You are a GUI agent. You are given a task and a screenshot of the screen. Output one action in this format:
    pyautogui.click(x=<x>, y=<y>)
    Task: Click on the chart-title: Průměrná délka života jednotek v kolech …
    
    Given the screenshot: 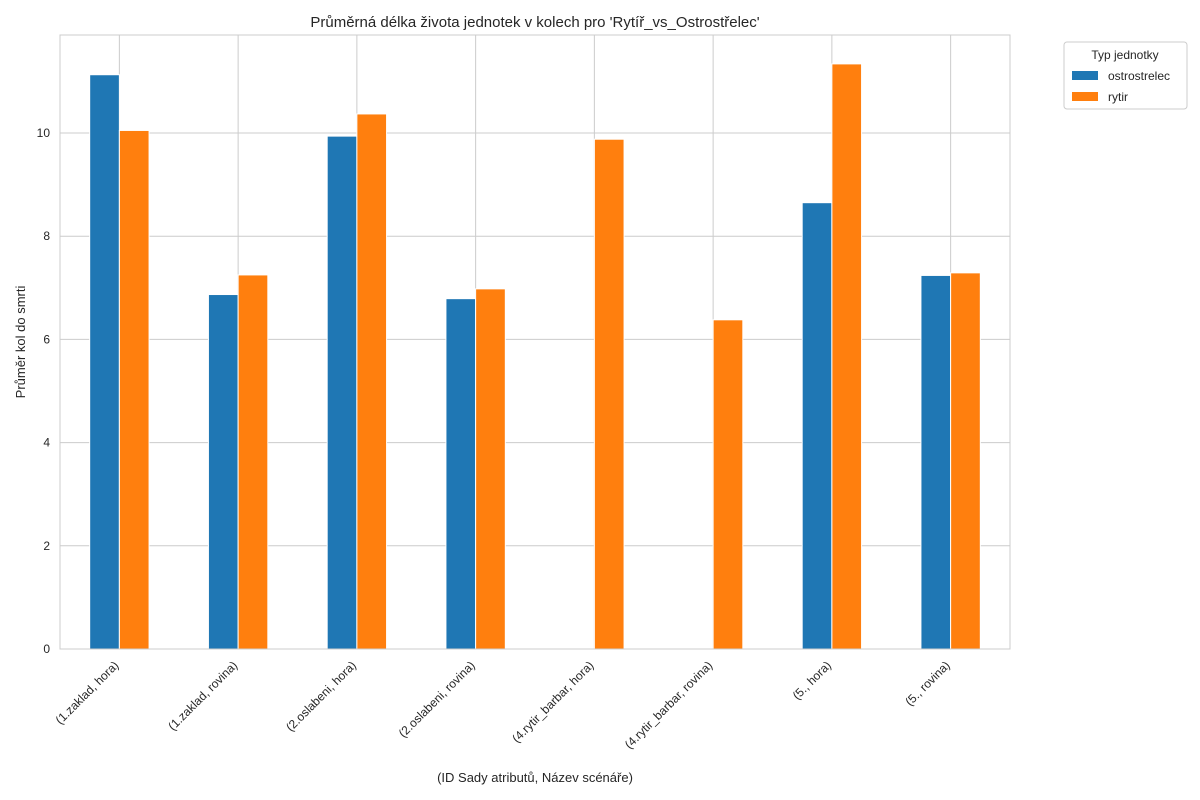 What is the action you would take?
    pyautogui.click(x=534, y=22)
    